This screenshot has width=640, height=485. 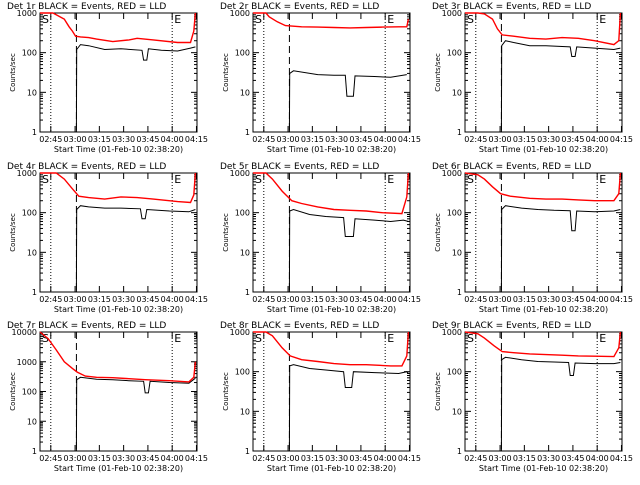 What do you see at coordinates (299, 326) in the screenshot?
I see `panel-title: Det 8r BLACK = Events, RED = LLD` at bounding box center [299, 326].